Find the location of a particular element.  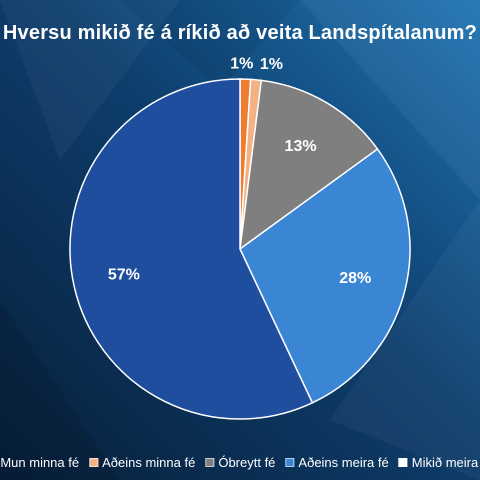

data-label: 57% is located at coordinates (124, 274).